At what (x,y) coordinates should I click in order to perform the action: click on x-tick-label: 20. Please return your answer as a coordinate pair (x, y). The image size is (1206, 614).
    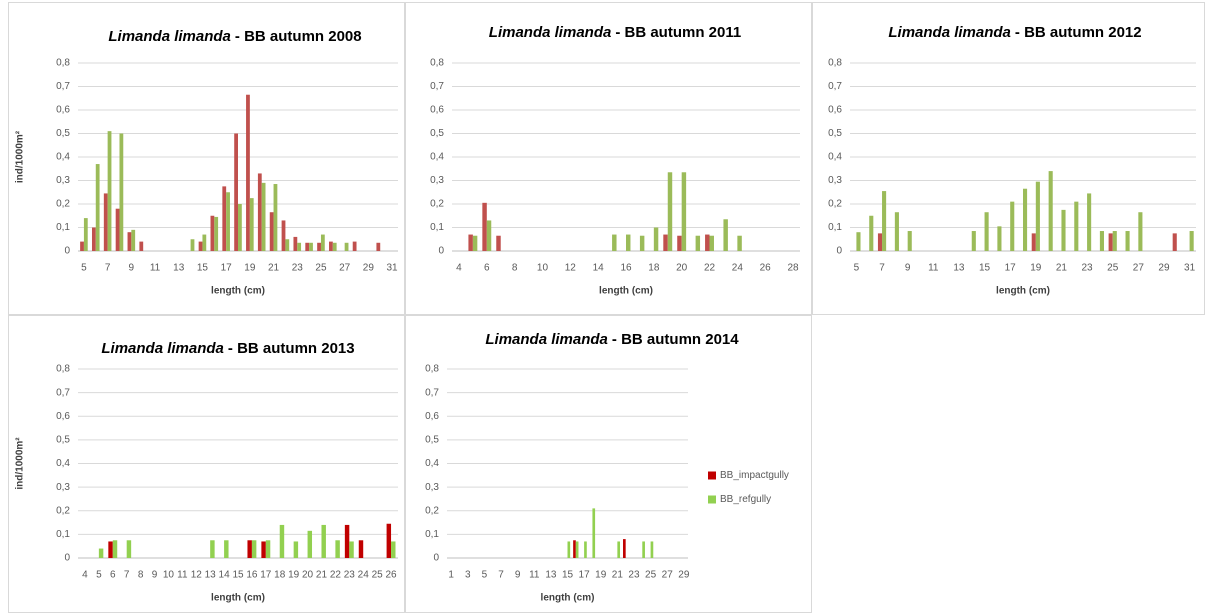
    Looking at the image, I should click on (682, 268).